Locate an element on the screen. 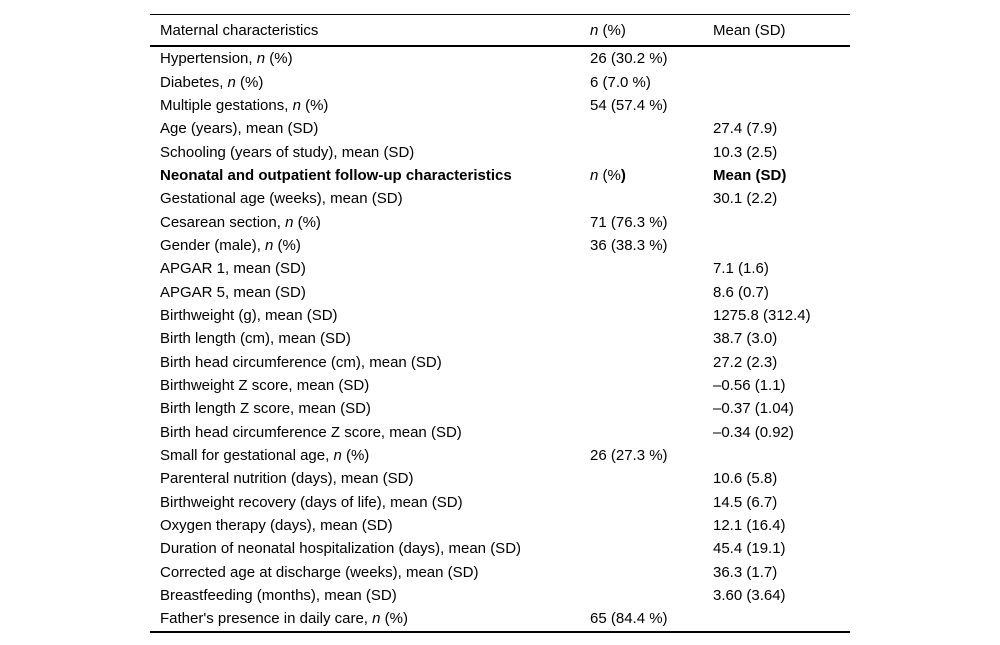 This screenshot has width=1000, height=645. cell-characteristic-label: APGAR 1, mean (SD) is located at coordinates (233, 269).